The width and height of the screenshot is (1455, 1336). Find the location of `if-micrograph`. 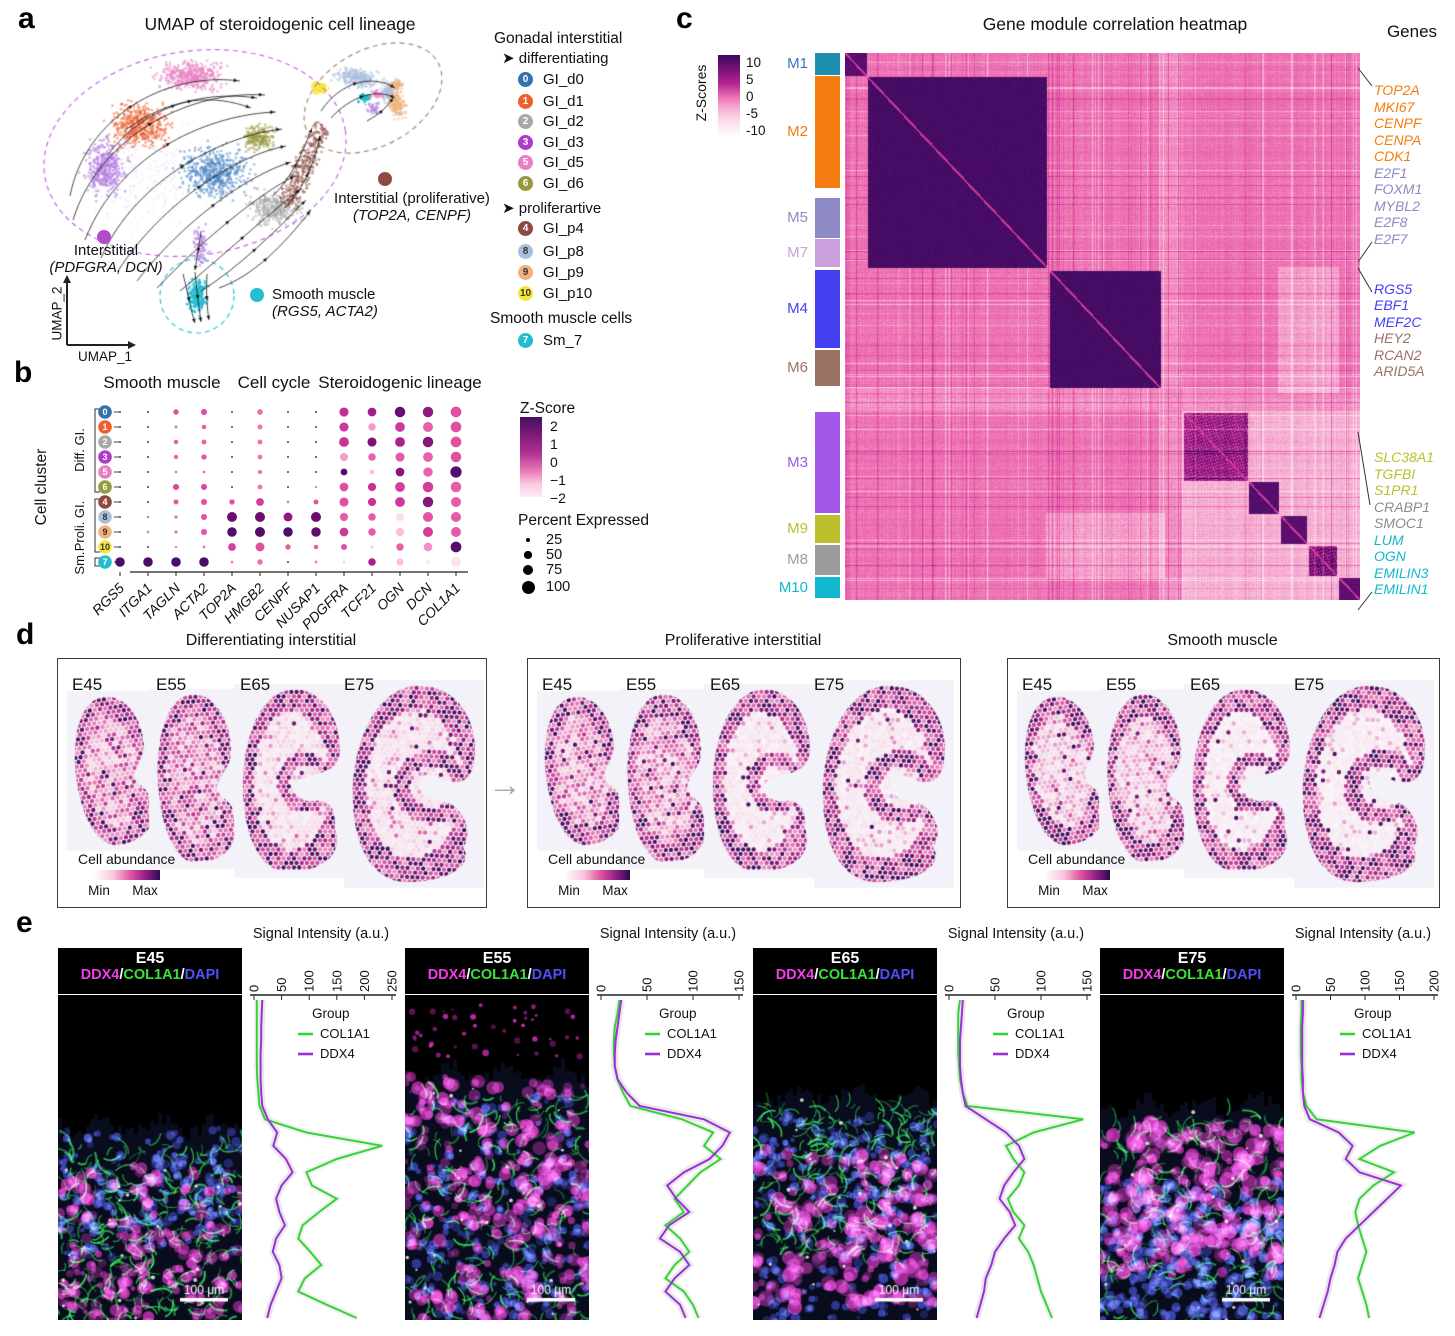

if-micrograph is located at coordinates (150, 1157).